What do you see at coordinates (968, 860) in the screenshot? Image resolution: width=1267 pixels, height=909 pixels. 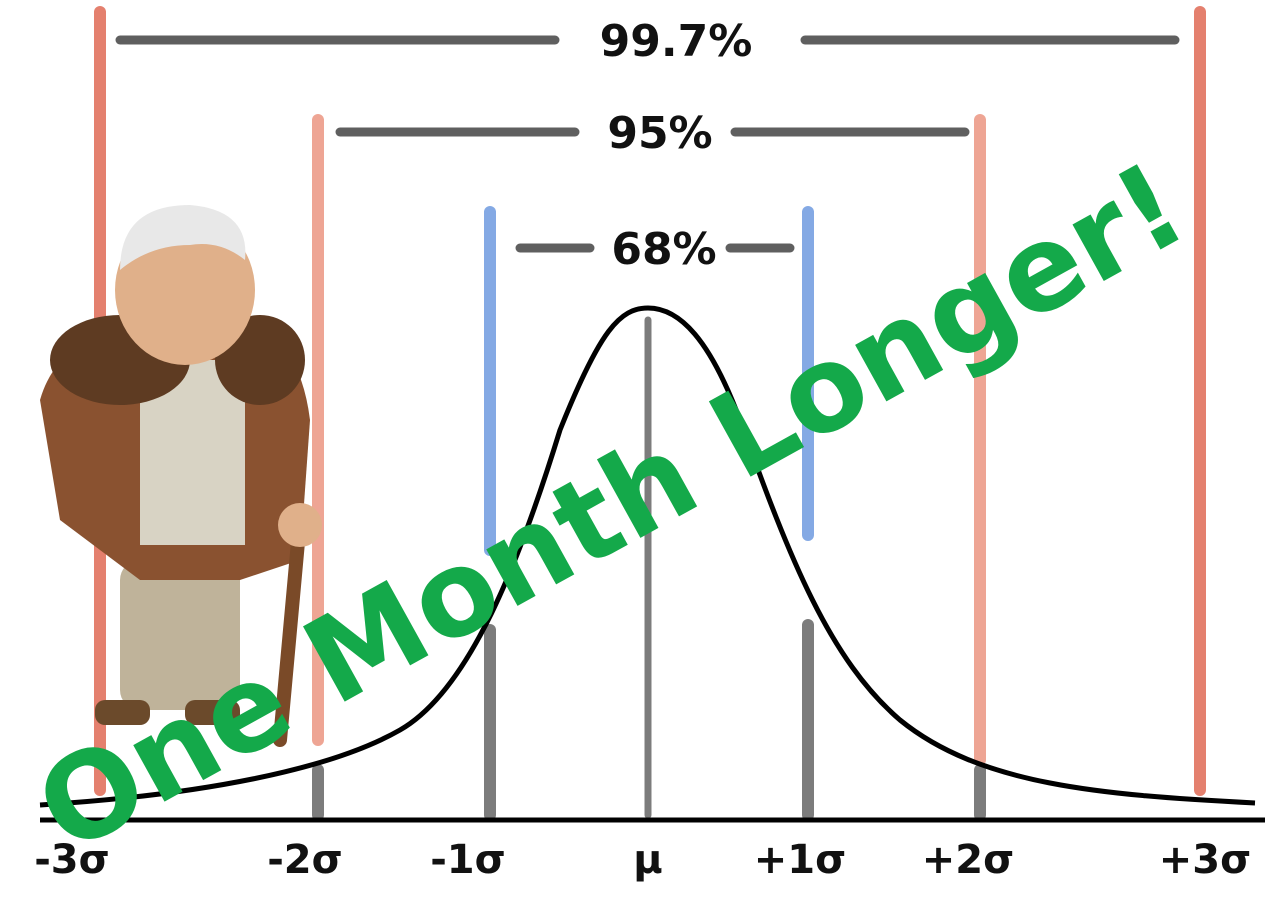 I see `axis-label: +2σ` at bounding box center [968, 860].